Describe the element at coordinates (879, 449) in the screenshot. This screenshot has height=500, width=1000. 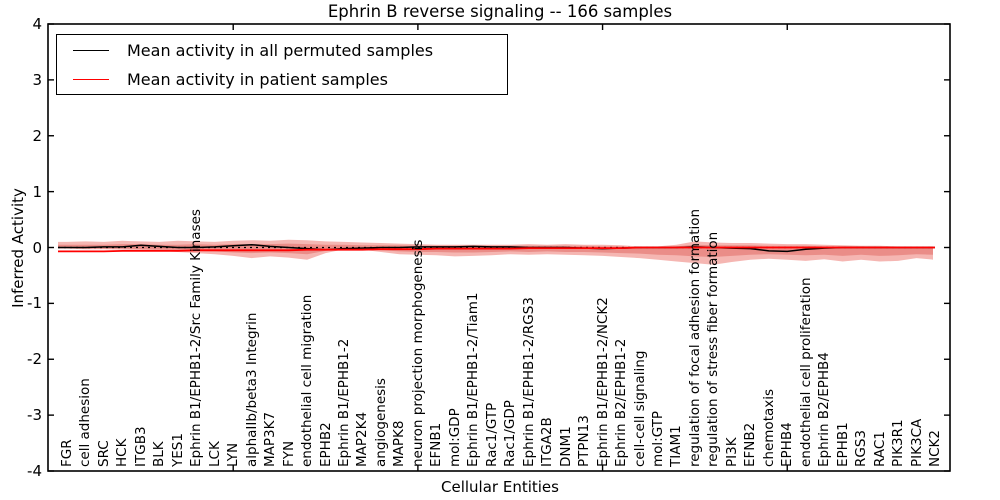
I see `x-category-label: RAC1` at that location.